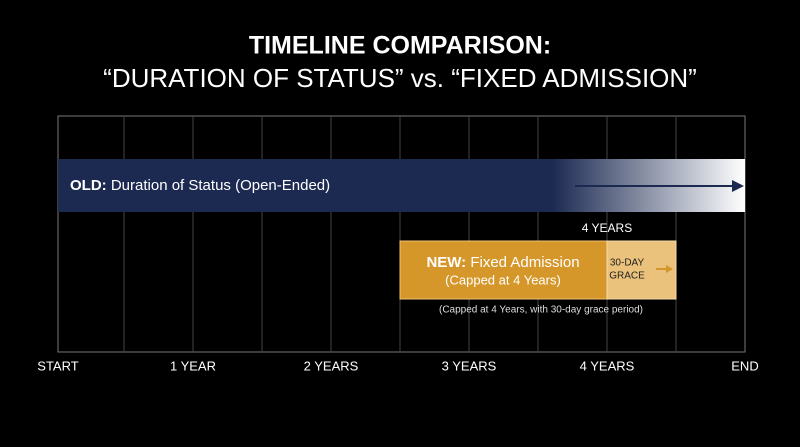 This screenshot has width=800, height=447. What do you see at coordinates (469, 365) in the screenshot?
I see `axis-label: 3 YEARS` at bounding box center [469, 365].